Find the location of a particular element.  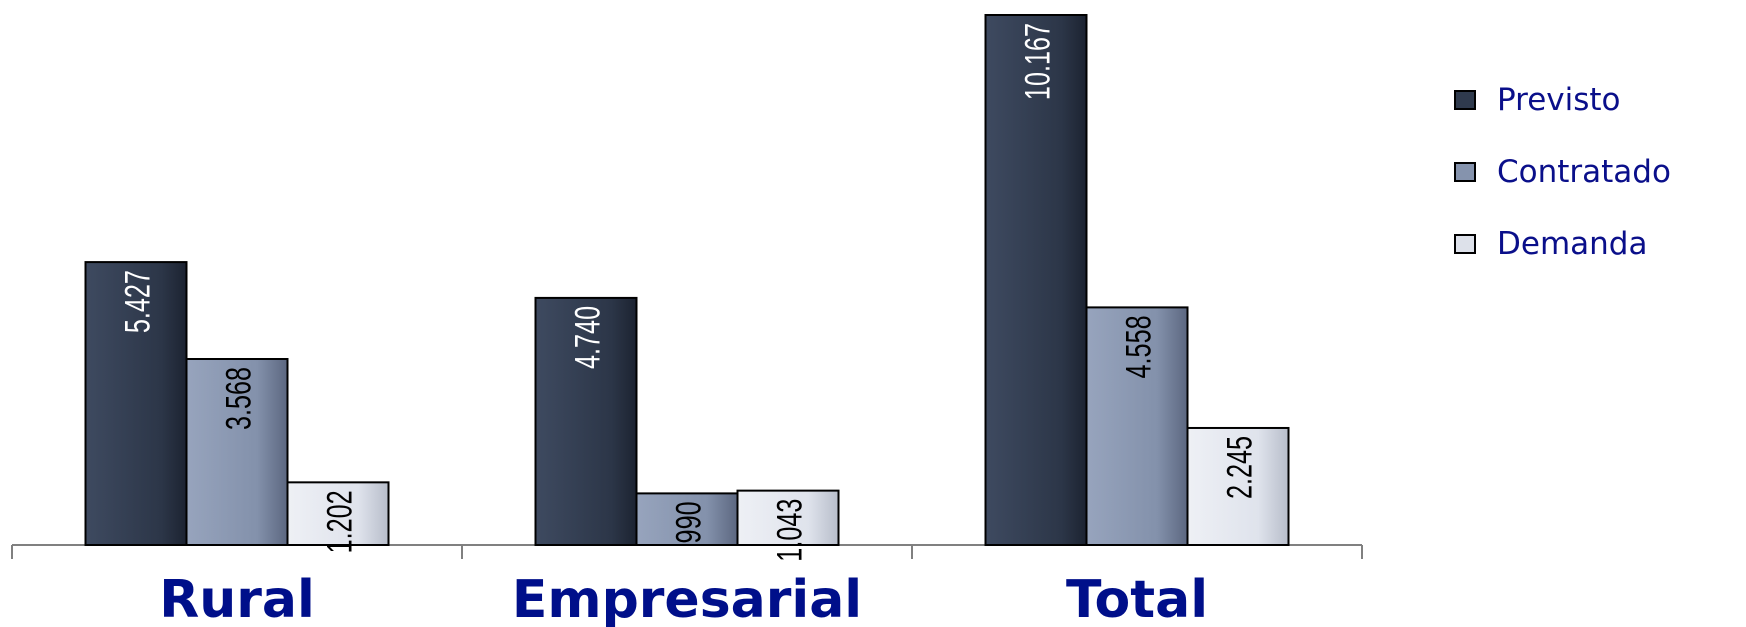

legend-swatch-demanda is located at coordinates (1465, 244).